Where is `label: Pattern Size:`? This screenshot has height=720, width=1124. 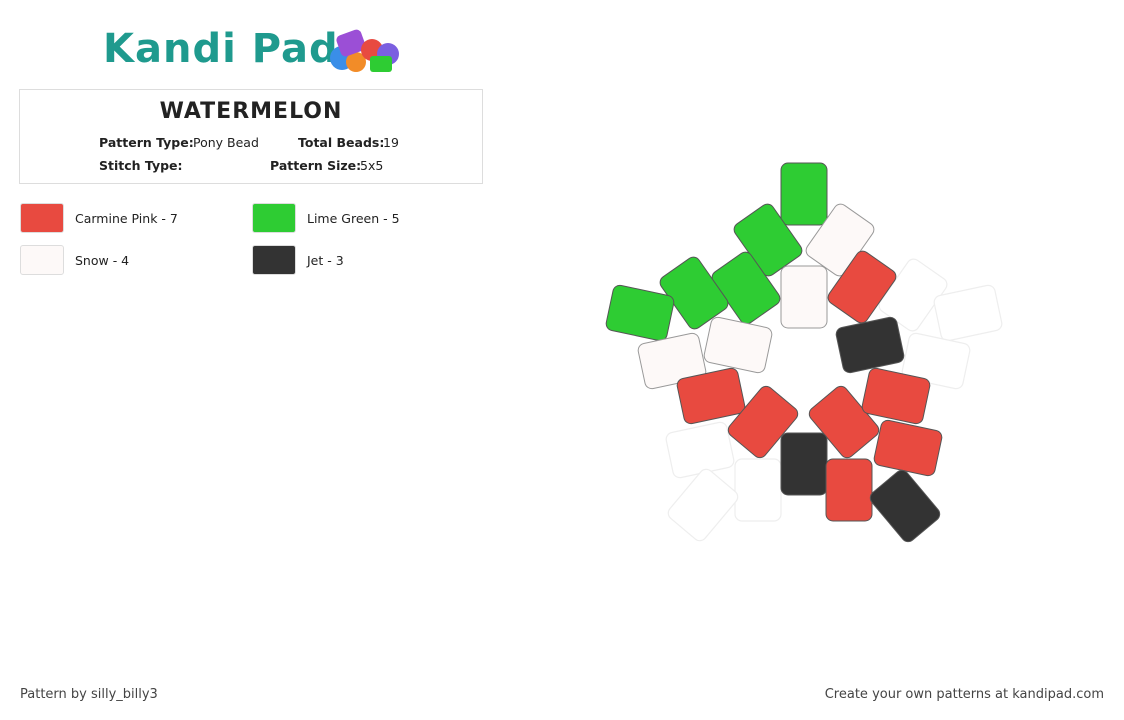
label: Pattern Size: is located at coordinates (316, 165).